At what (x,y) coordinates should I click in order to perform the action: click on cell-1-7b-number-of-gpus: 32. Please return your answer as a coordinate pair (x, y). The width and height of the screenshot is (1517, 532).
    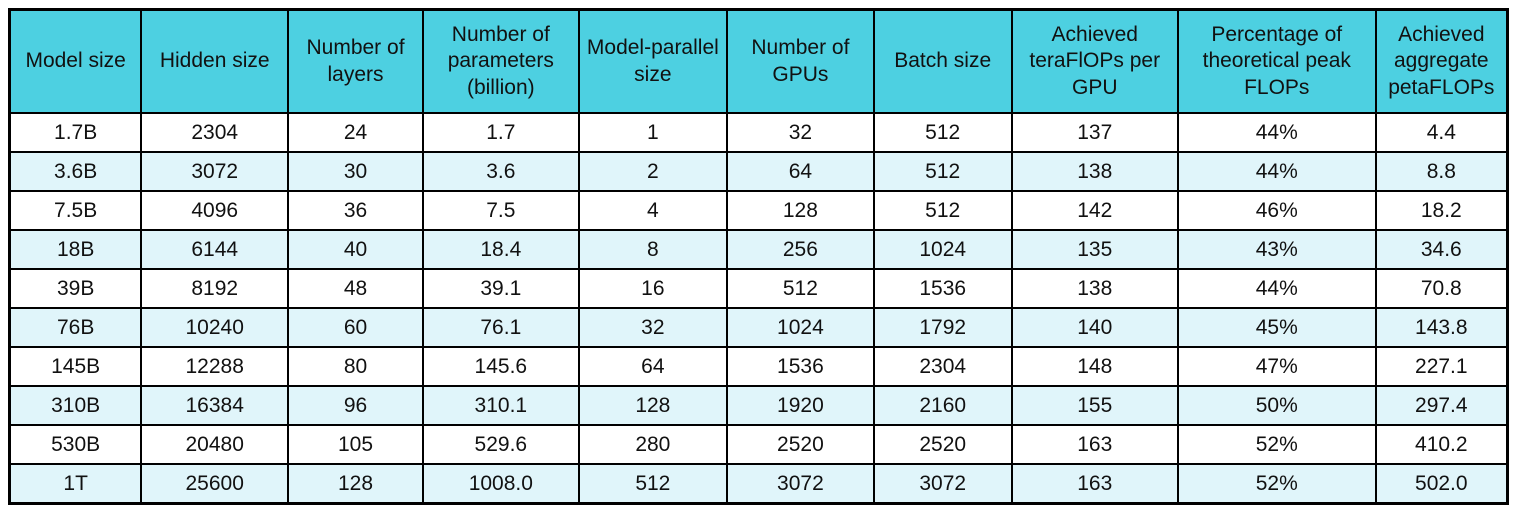
    Looking at the image, I should click on (800, 132).